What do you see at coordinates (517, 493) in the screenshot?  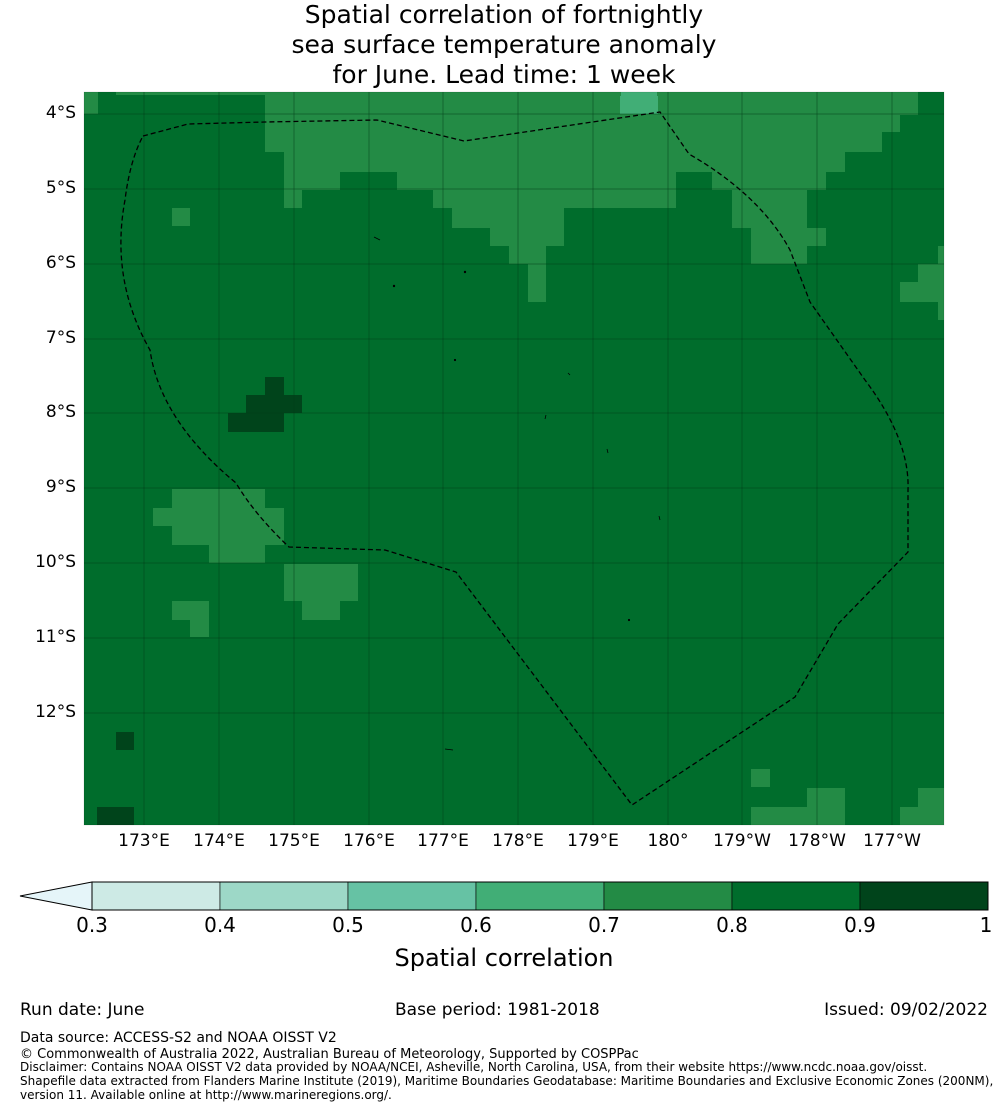 I see `islands` at bounding box center [517, 493].